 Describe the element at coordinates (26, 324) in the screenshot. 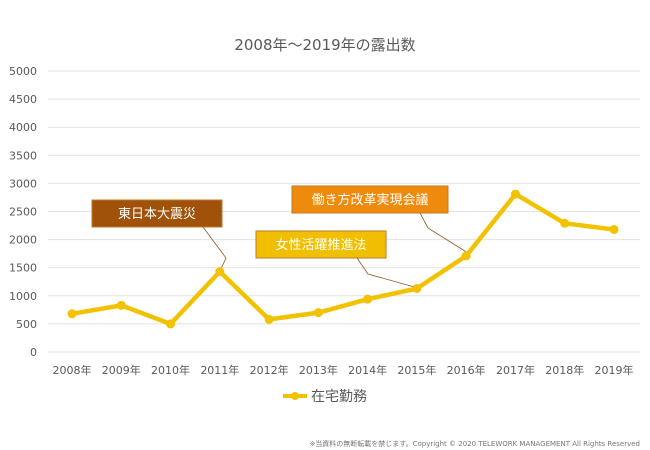

I see `y-tick-label: 500` at that location.